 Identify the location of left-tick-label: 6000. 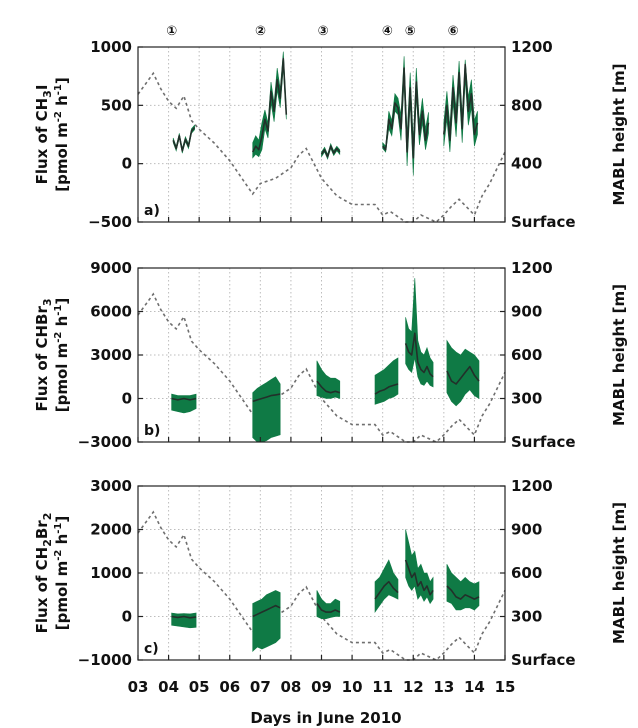
(111, 312).